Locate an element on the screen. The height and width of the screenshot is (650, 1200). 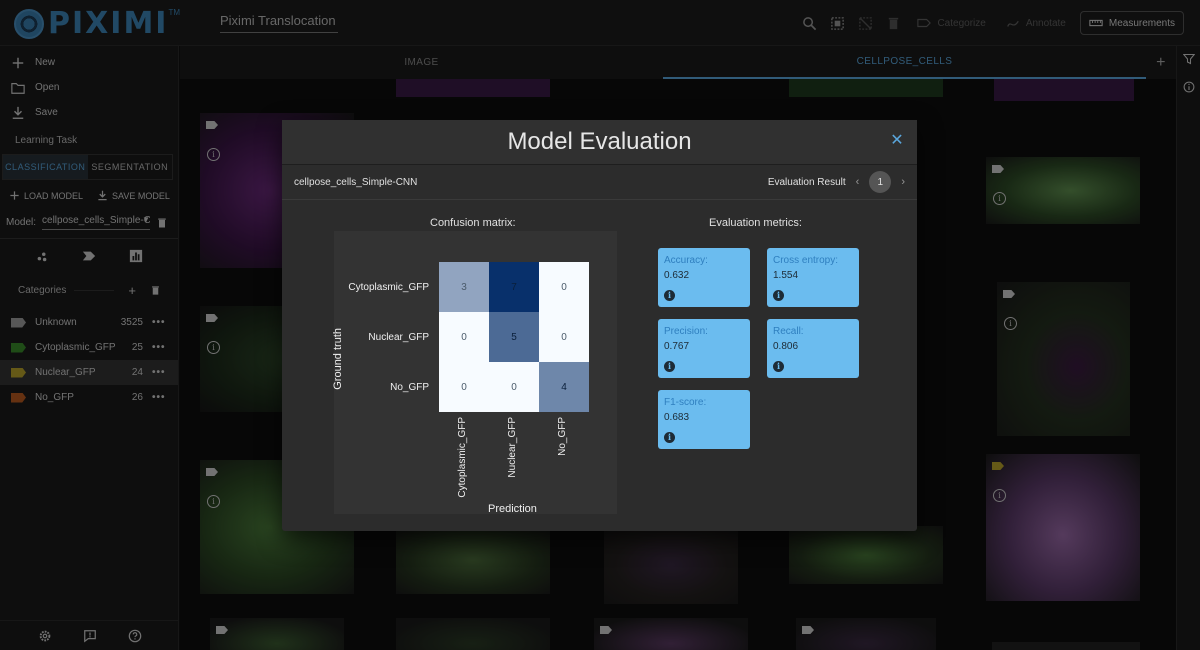
save-button: Save is located at coordinates (89, 112).